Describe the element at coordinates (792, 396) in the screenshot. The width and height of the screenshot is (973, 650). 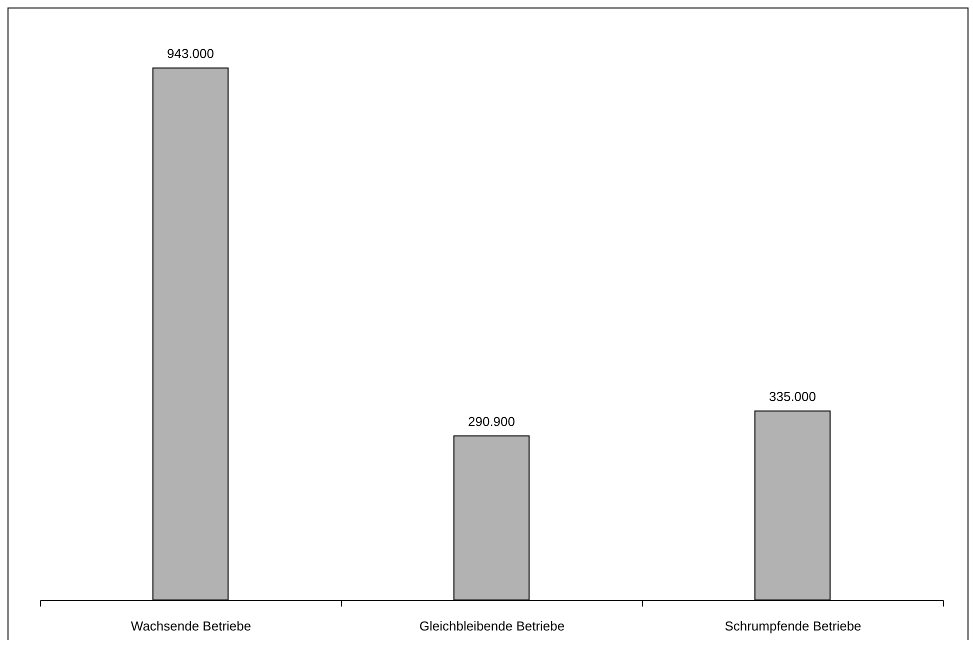
I see `data-label: 335.000` at that location.